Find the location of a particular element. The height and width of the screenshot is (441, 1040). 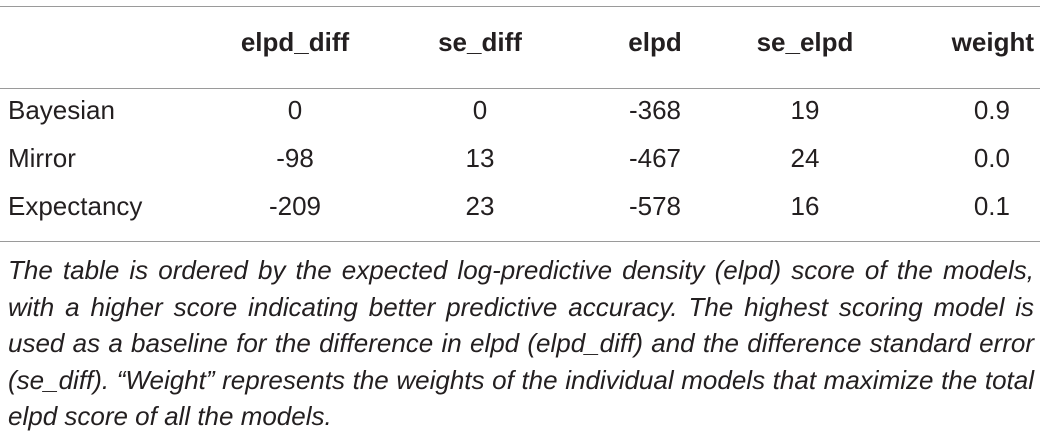

row-model: Expectancy is located at coordinates (75, 206).